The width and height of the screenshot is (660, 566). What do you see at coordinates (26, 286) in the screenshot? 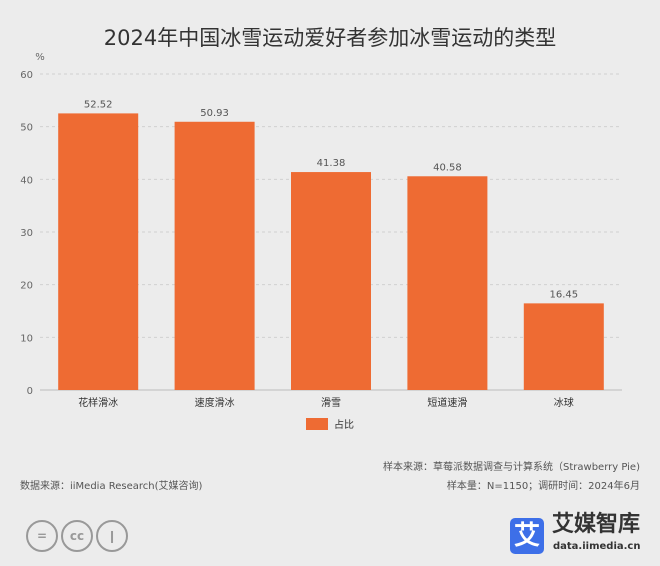
I see `y-tick-label: 20` at bounding box center [26, 286].